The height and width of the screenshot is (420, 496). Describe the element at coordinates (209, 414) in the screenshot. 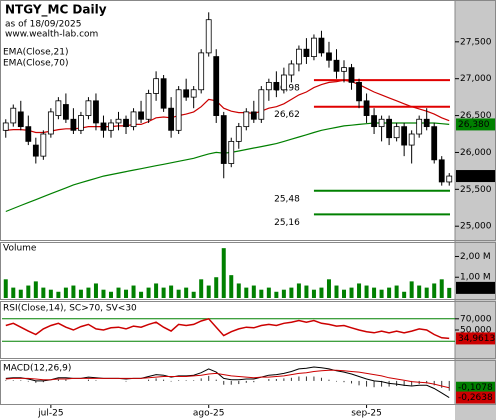

I see `x-tick-label: ago-25` at that location.